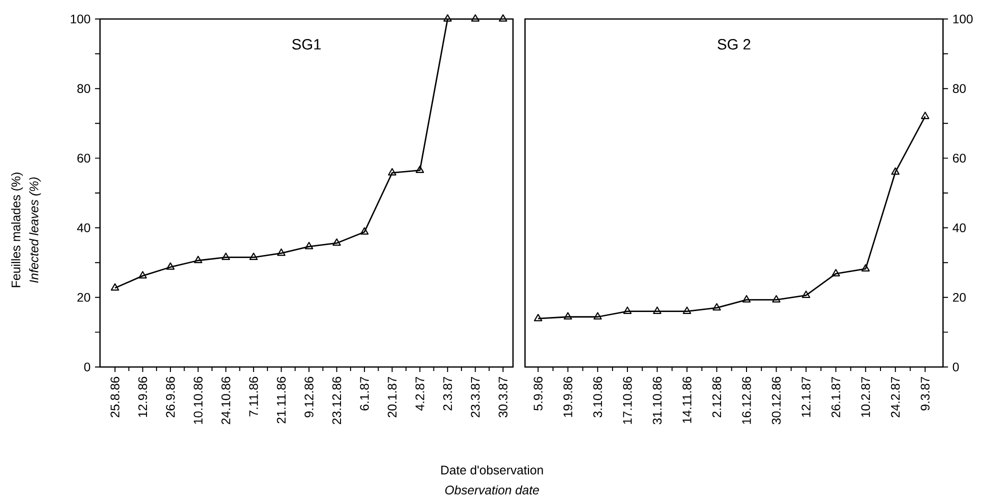 Image resolution: width=984 pixels, height=502 pixels. Describe the element at coordinates (306, 44) in the screenshot. I see `text: SG1` at that location.